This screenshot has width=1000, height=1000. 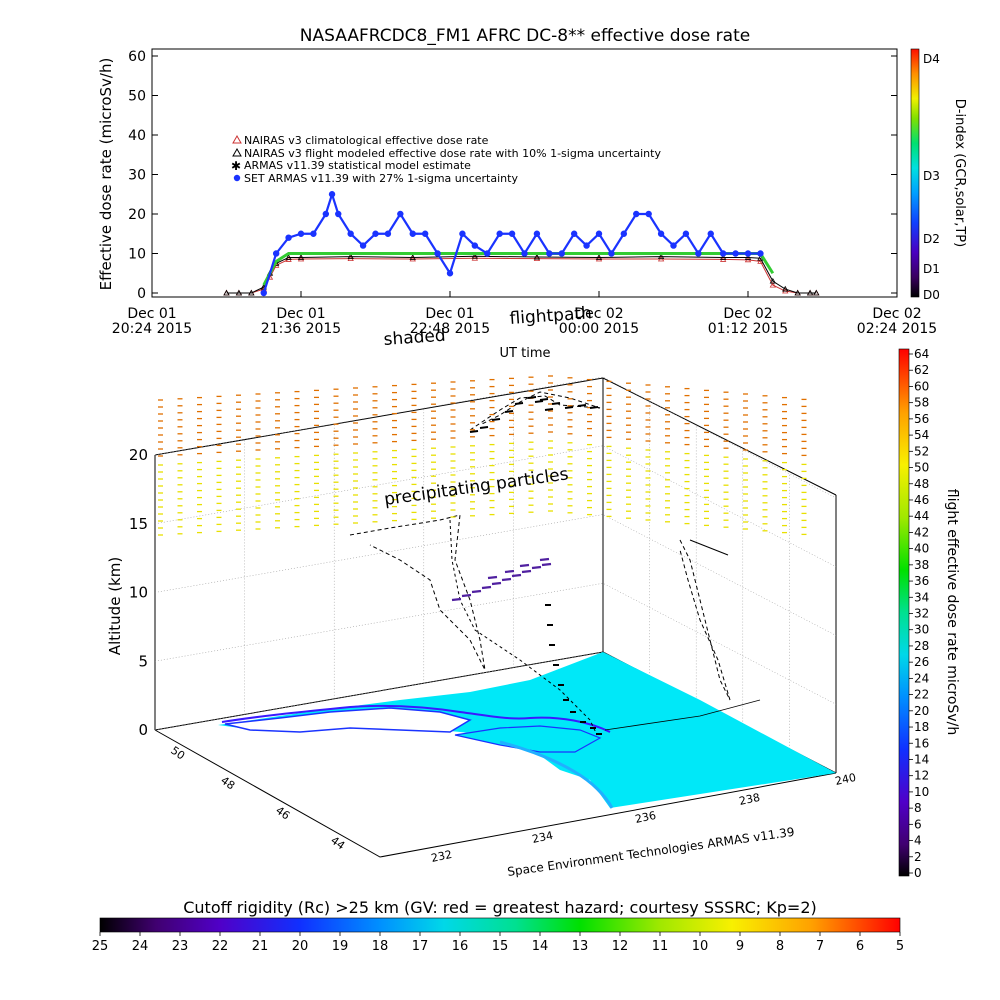 What do you see at coordinates (237, 178) in the screenshot?
I see `legend-marker-set-armas` at bounding box center [237, 178].